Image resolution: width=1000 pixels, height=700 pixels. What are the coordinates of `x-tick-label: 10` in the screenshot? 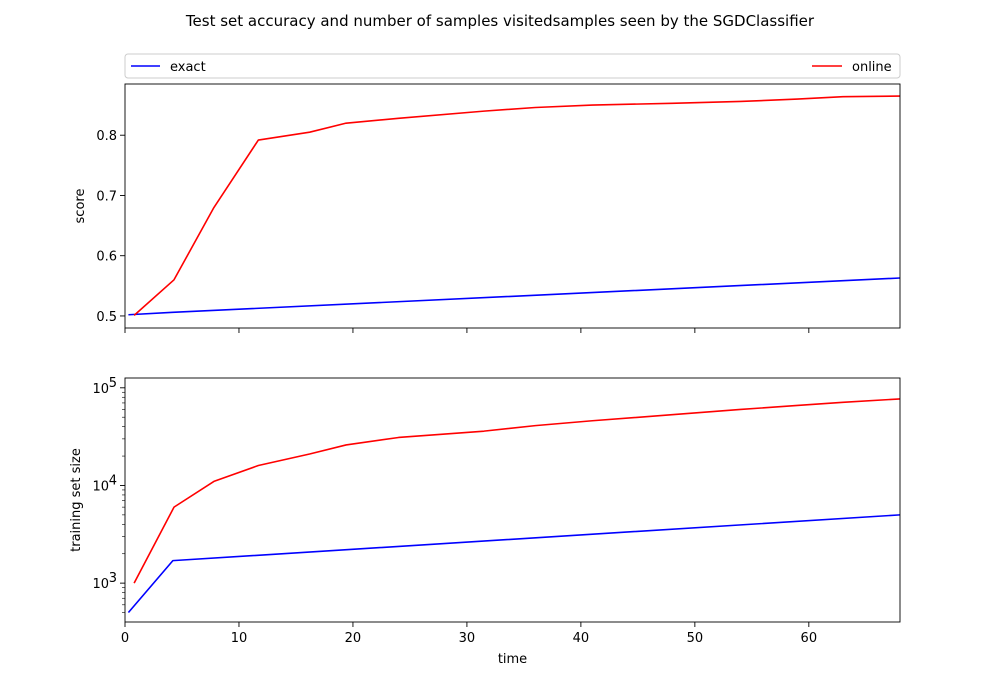 It's located at (239, 638).